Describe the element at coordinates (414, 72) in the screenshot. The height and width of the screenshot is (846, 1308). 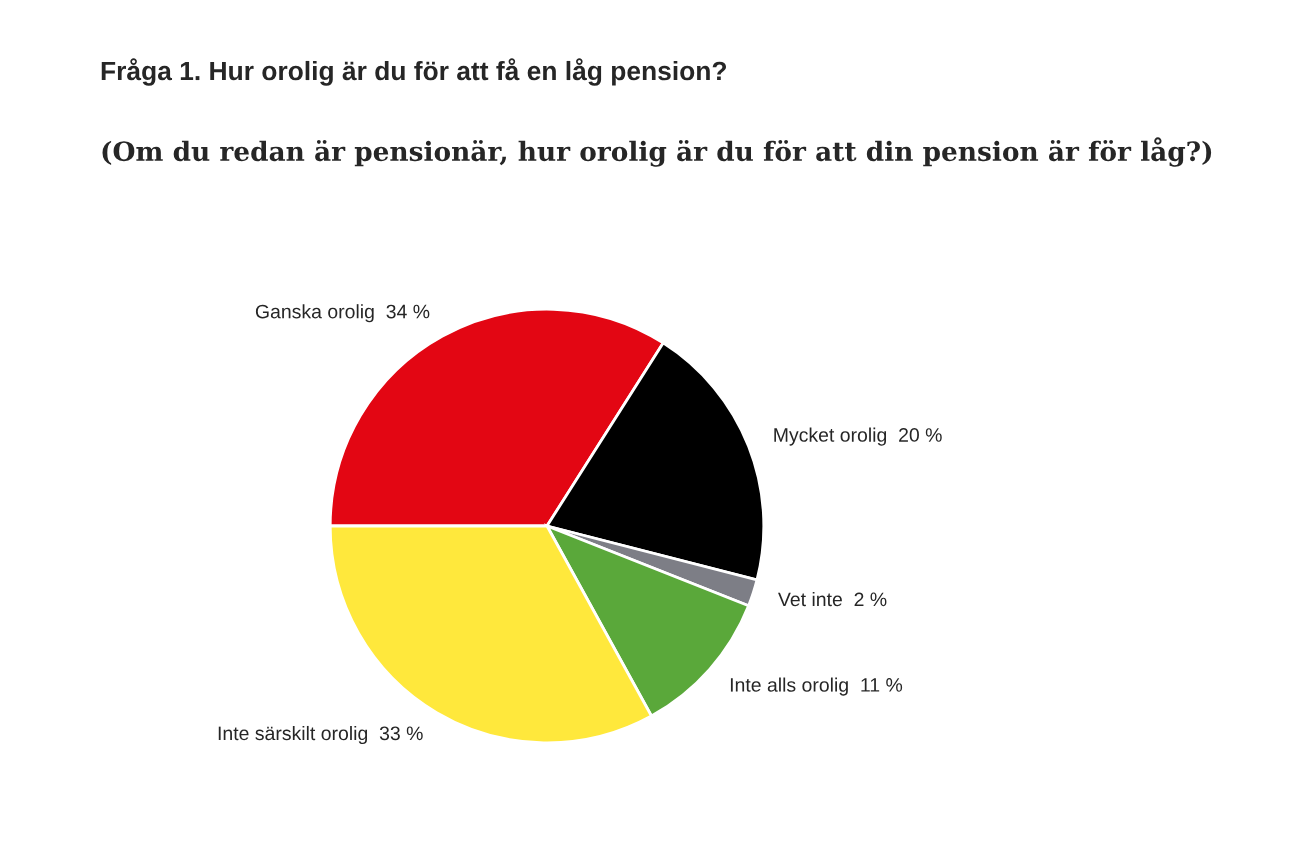
I see `chart-title: Fråga 1. Hur orolig är du för att få en låg pension?` at that location.